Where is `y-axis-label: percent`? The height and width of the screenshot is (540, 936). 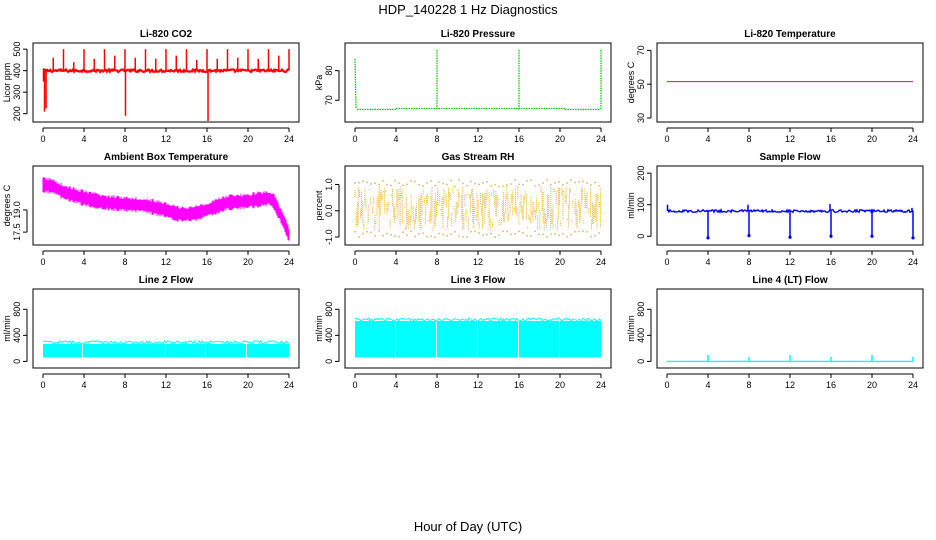 y-axis-label: percent is located at coordinates (319, 205).